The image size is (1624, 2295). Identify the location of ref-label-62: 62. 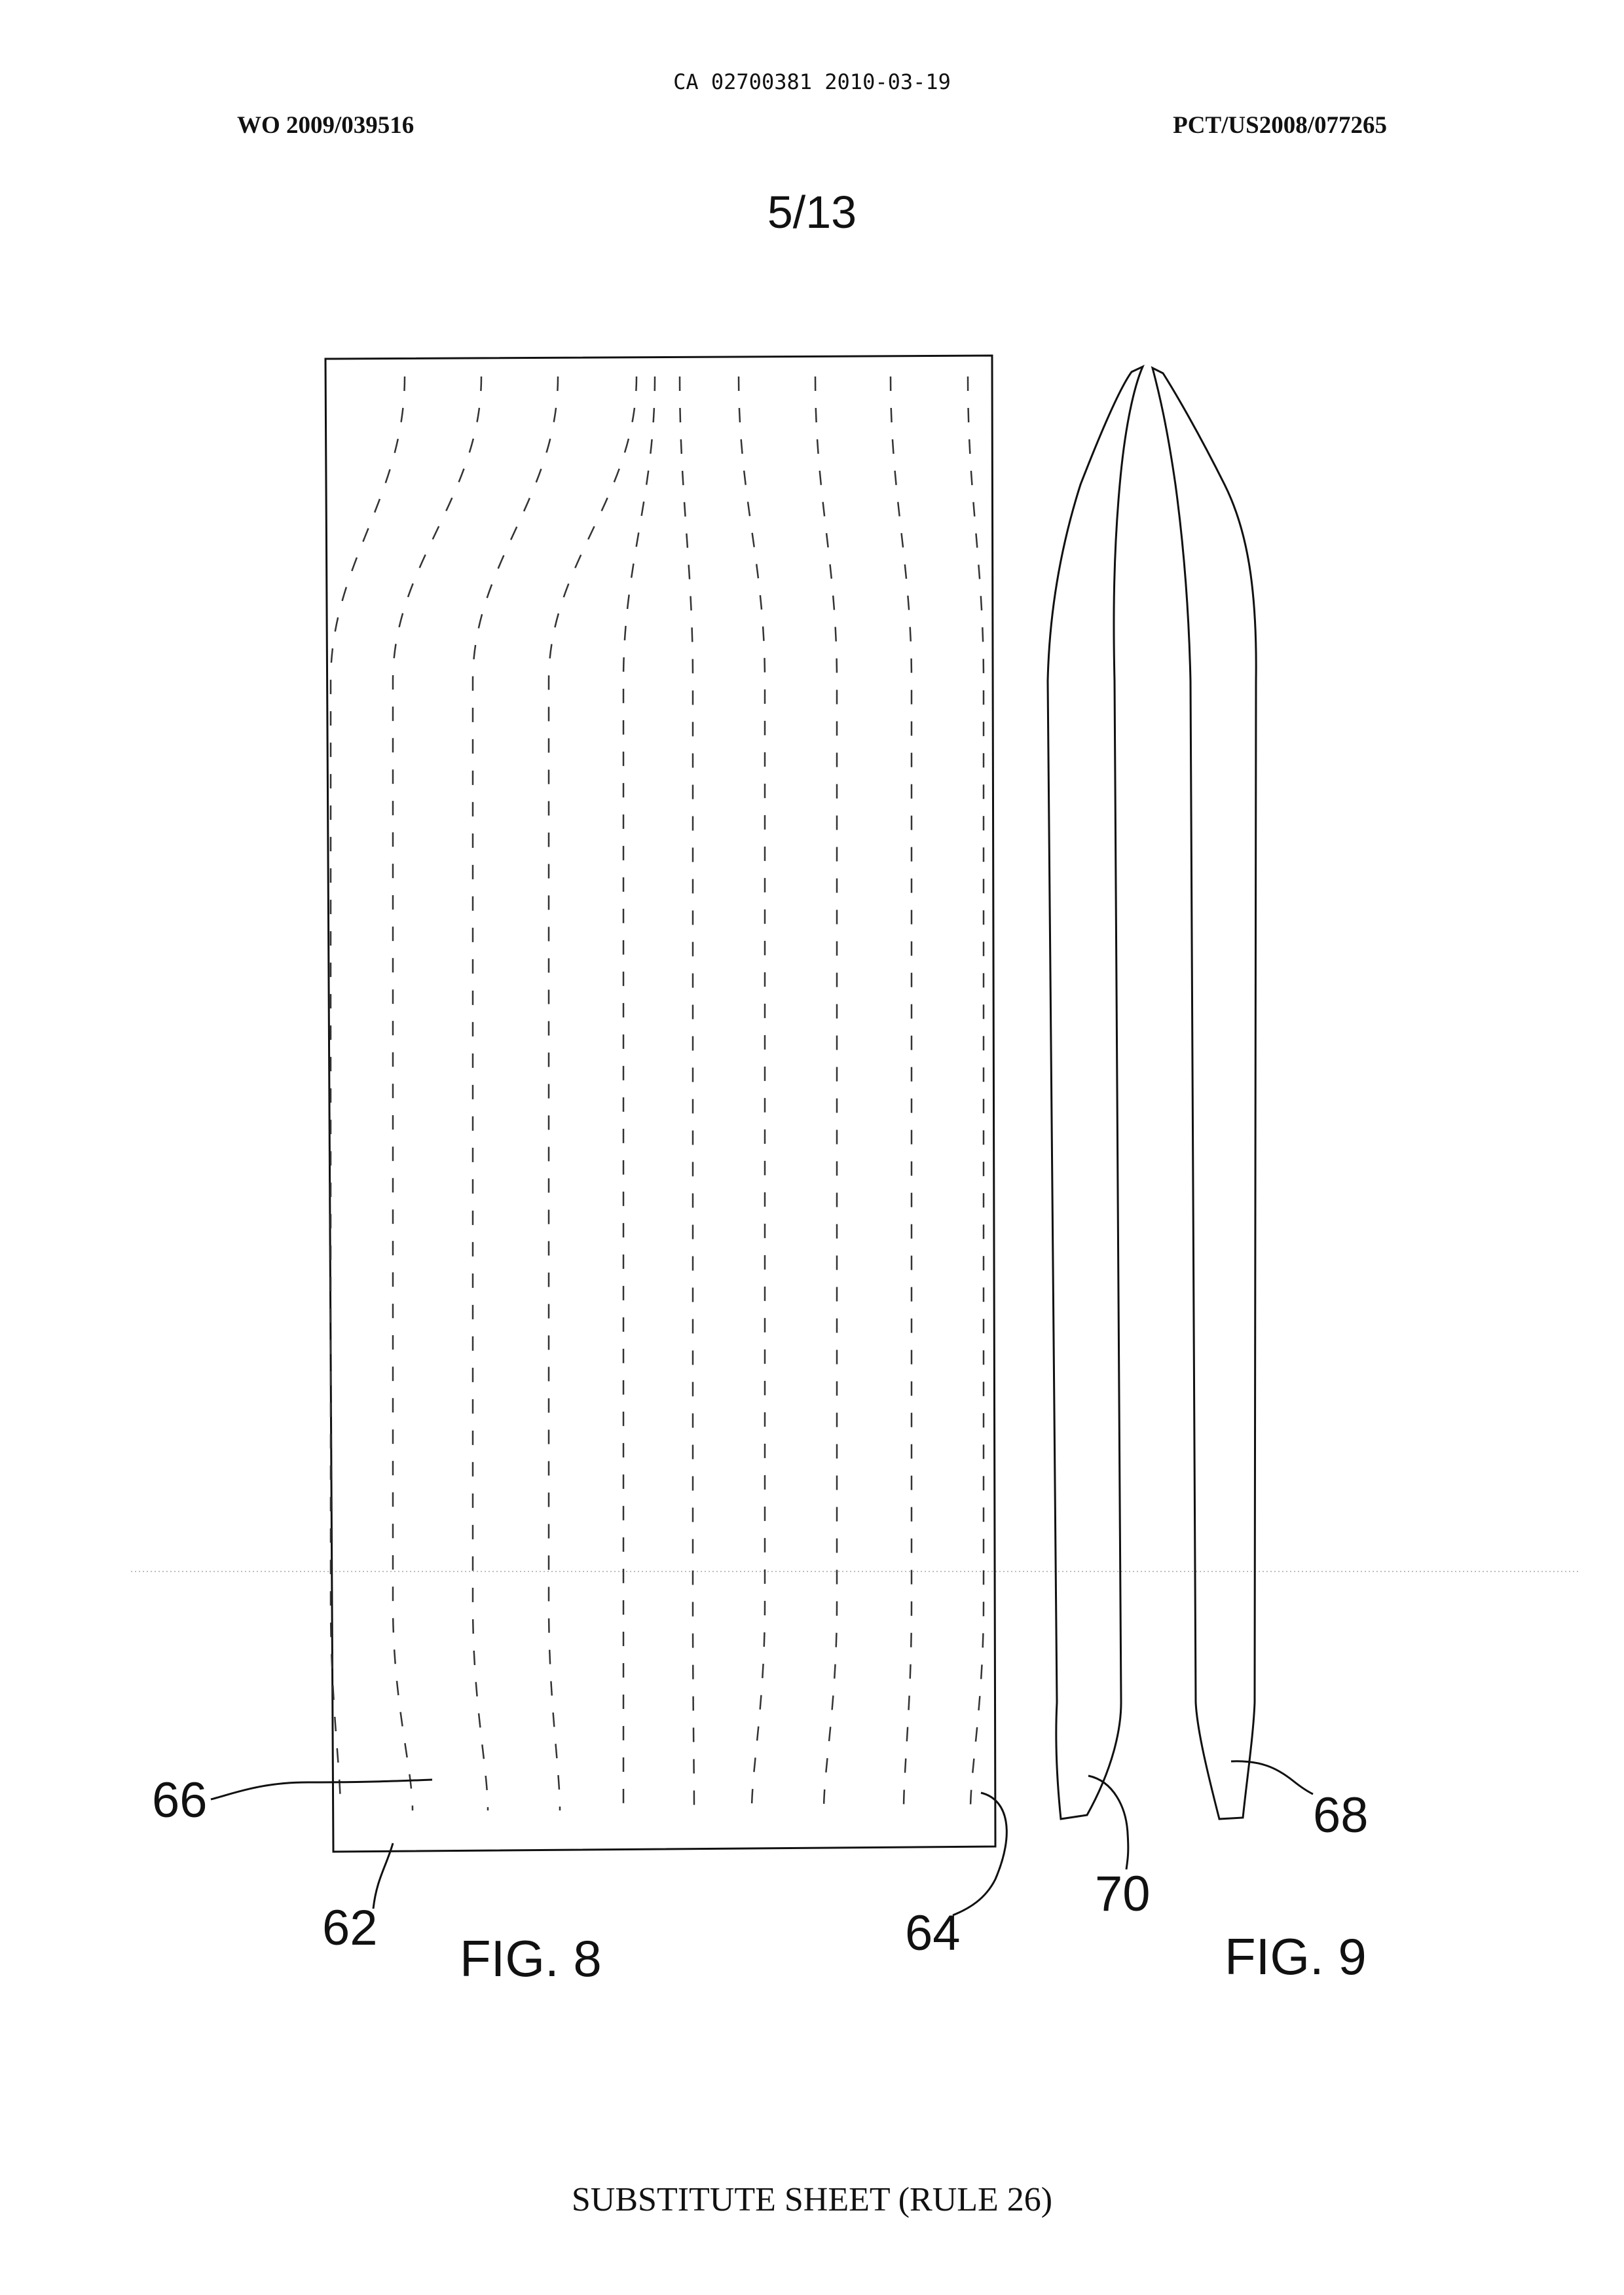
(350, 1928).